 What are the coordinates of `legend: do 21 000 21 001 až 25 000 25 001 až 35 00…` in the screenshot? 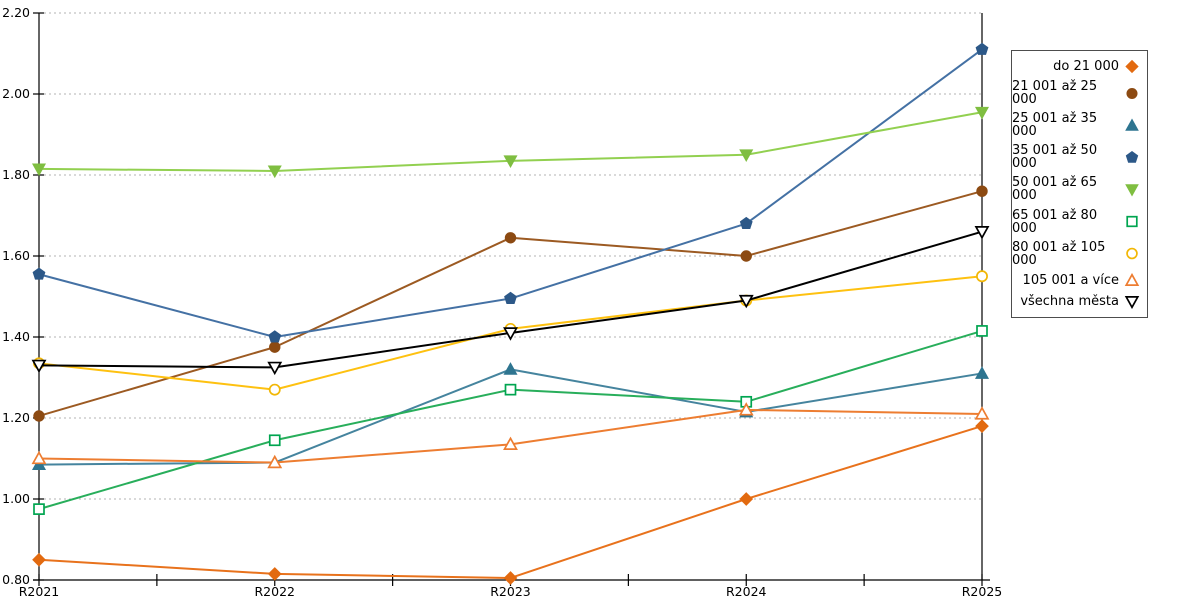 It's located at (1079, 184).